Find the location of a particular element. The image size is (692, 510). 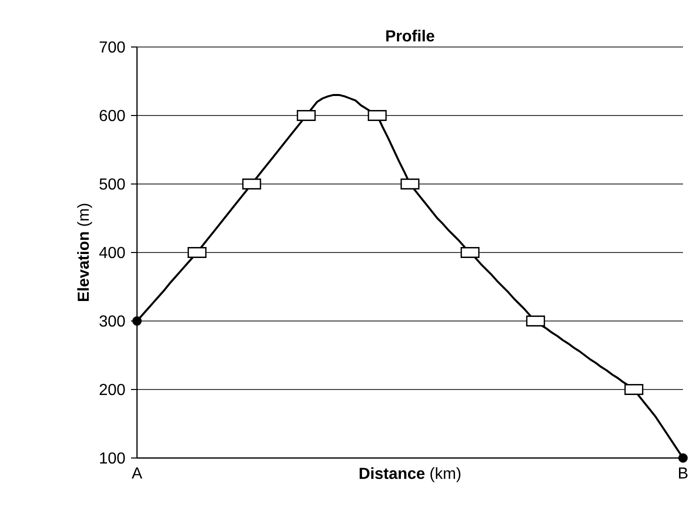

y-axis-title: Elevation (m) is located at coordinates (84, 253).